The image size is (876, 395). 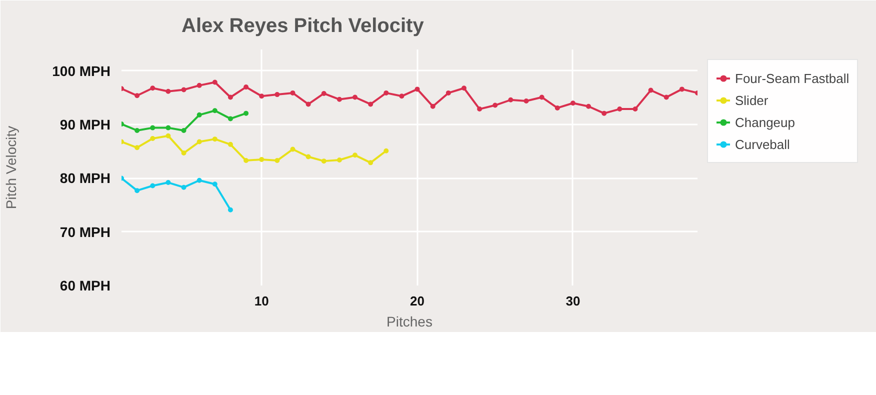 What do you see at coordinates (417, 301) in the screenshot?
I see `x-tick-label: 20` at bounding box center [417, 301].